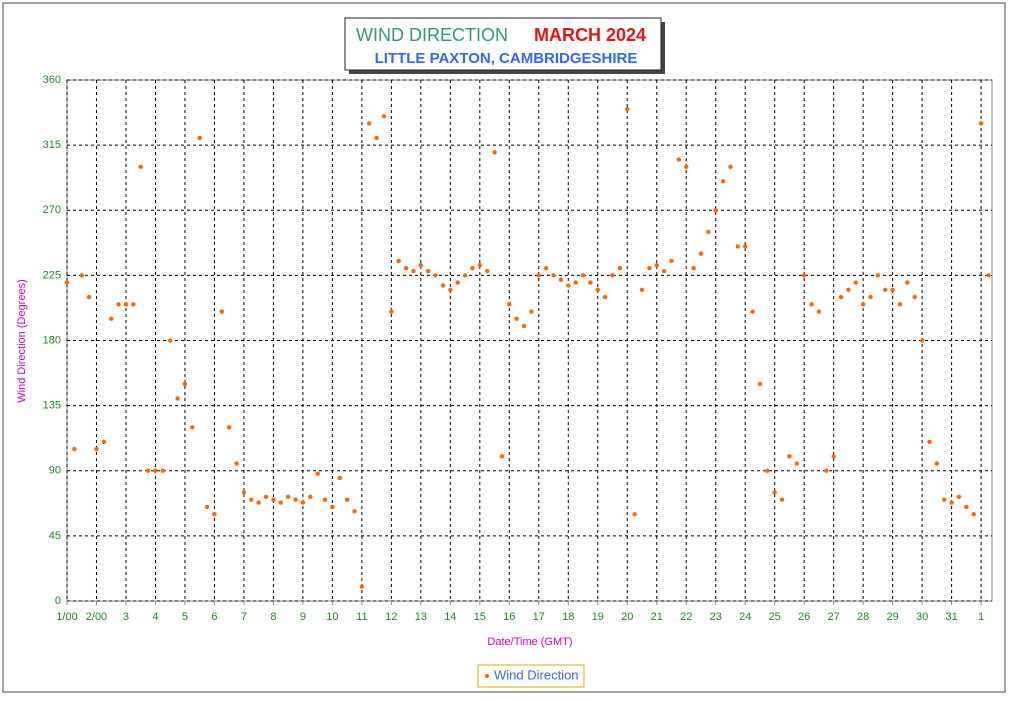 The height and width of the screenshot is (701, 1010). Describe the element at coordinates (480, 617) in the screenshot. I see `x-tick-label: 15` at that location.